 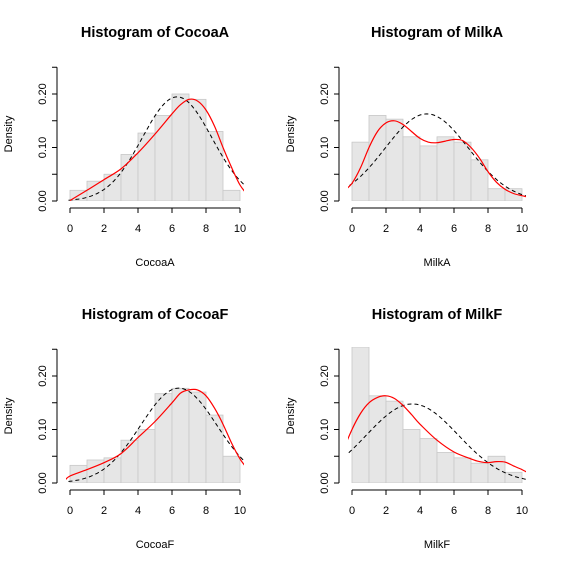 I want to click on panel-title: Histogram of MilkF, so click(x=437, y=315).